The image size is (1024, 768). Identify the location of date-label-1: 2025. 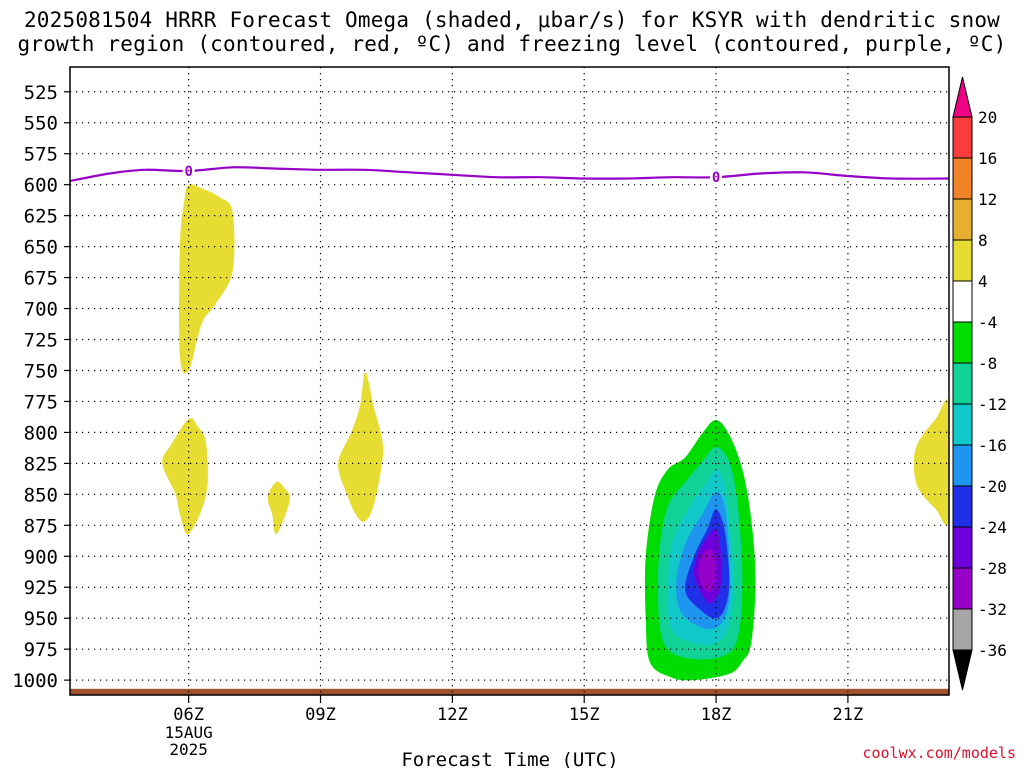
(188, 749).